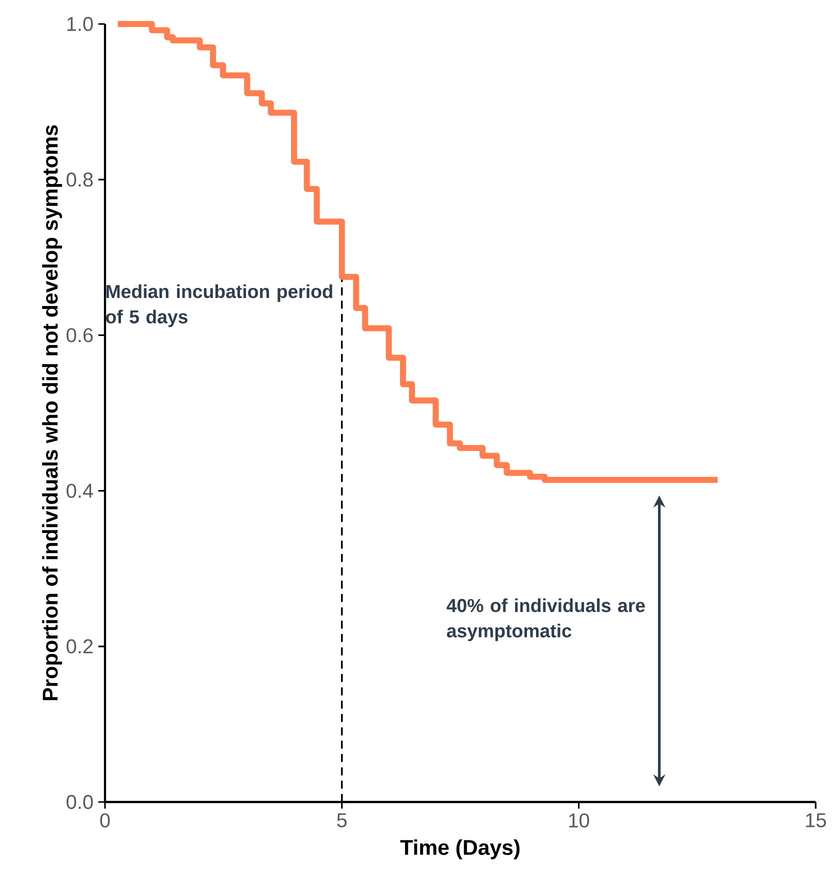  Describe the element at coordinates (219, 306) in the screenshot. I see `ref-line-label: Median incubation period of 5 days` at that location.